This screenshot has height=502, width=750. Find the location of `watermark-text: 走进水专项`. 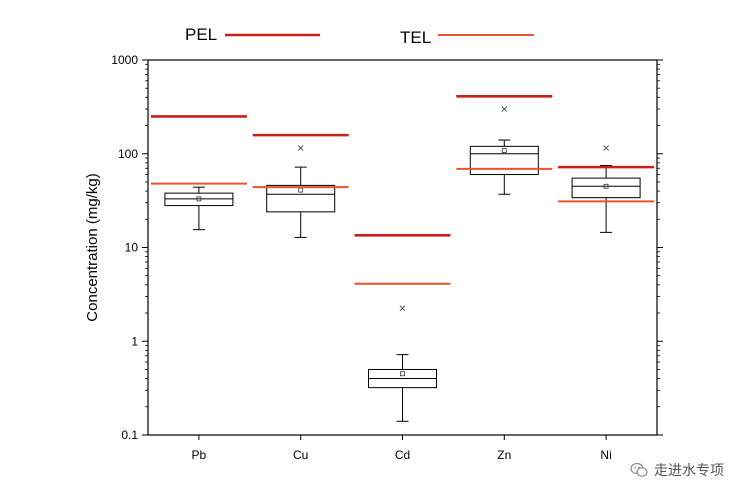

watermark-text: 走进水专项 is located at coordinates (689, 471).